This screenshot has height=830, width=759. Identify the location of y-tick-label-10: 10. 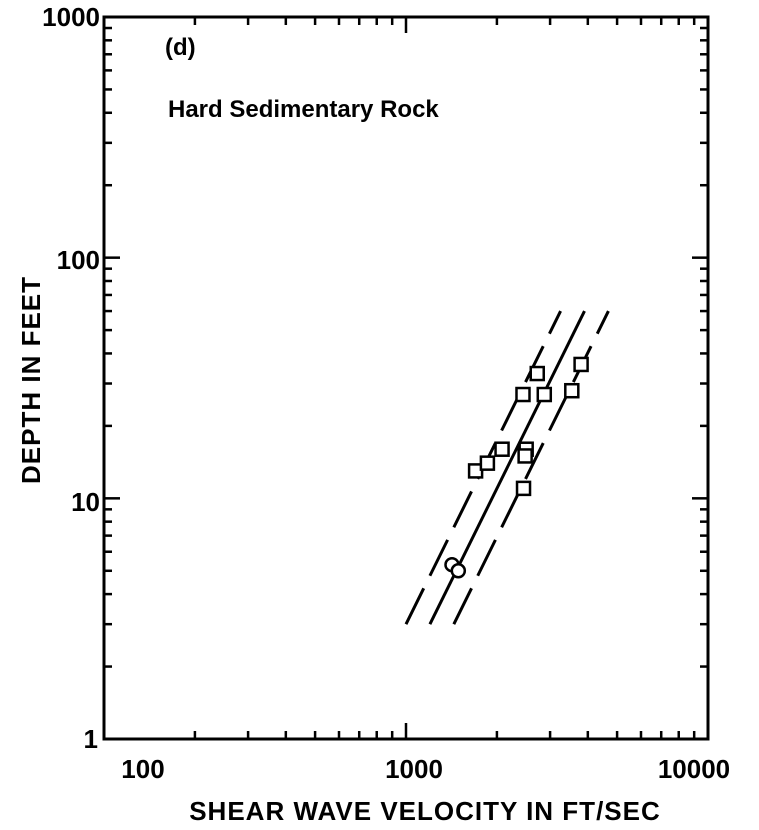
(85, 502).